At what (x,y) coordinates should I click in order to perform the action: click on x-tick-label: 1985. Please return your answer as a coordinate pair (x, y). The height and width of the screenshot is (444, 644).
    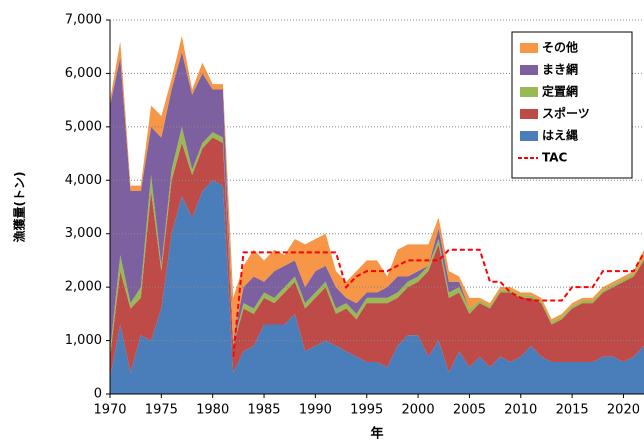
    Looking at the image, I should click on (263, 410).